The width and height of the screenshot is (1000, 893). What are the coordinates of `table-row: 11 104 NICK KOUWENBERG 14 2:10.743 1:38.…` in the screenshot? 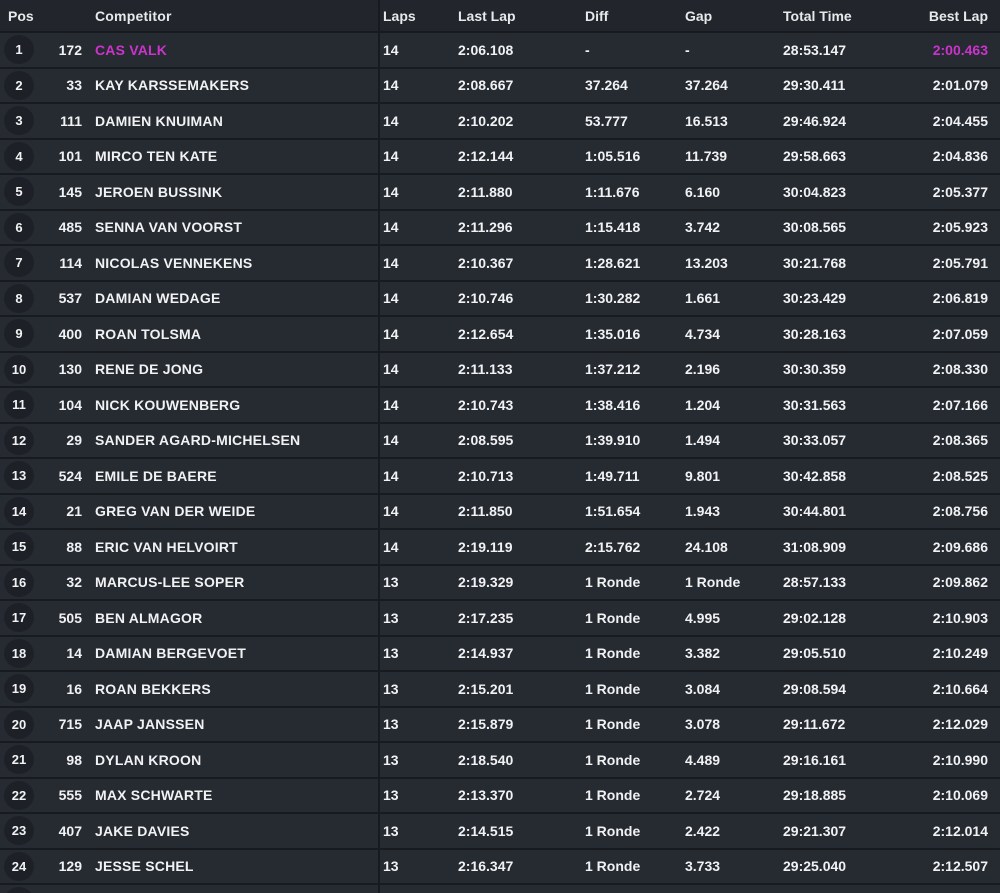 It's located at (500, 406).